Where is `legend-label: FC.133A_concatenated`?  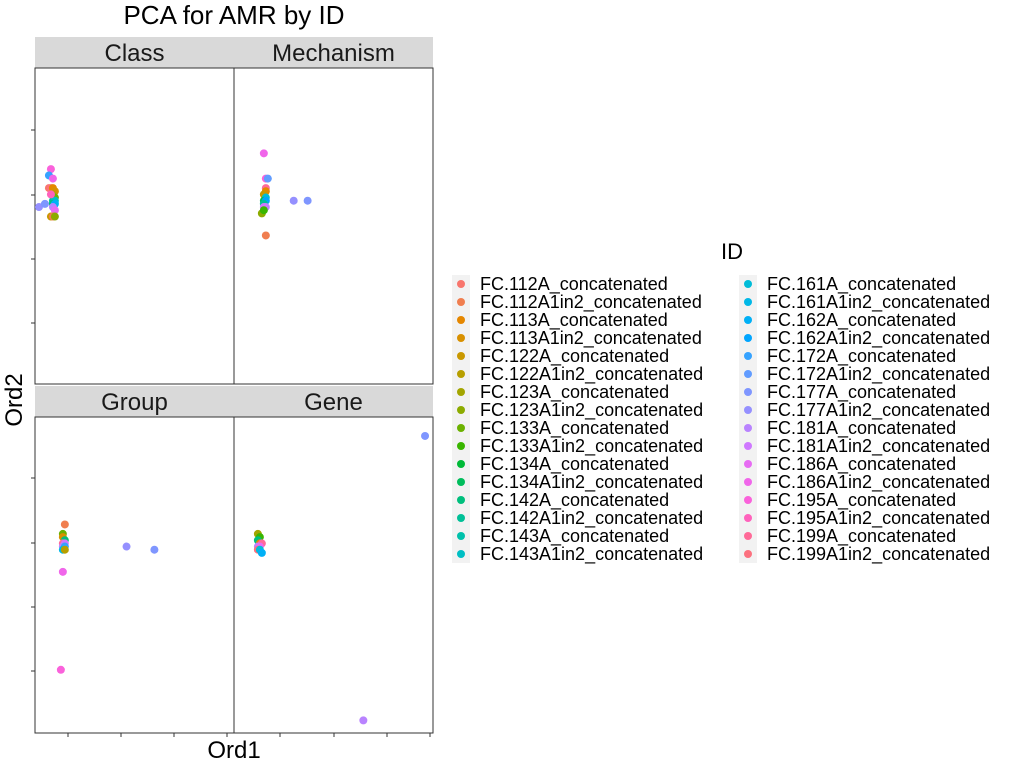
legend-label: FC.133A_concatenated is located at coordinates (574, 428).